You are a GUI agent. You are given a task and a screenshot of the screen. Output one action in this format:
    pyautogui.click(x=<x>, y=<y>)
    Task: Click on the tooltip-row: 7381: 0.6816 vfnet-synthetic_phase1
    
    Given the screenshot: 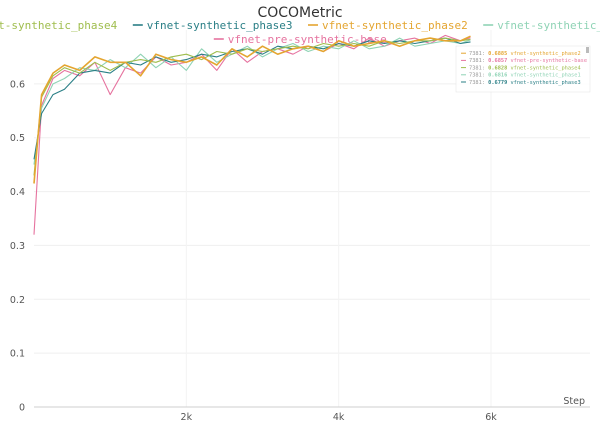 What is the action you would take?
    pyautogui.click(x=525, y=76)
    